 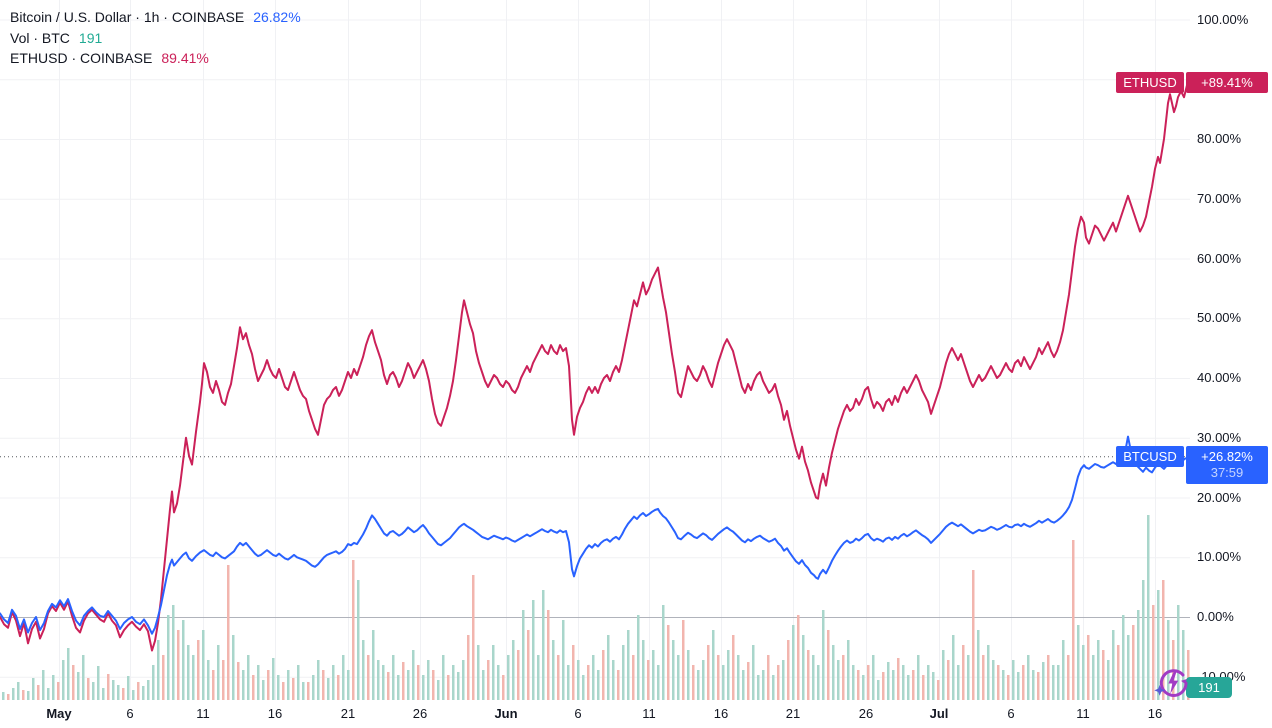 What do you see at coordinates (348, 713) in the screenshot?
I see `time-scale-label: 21` at bounding box center [348, 713].